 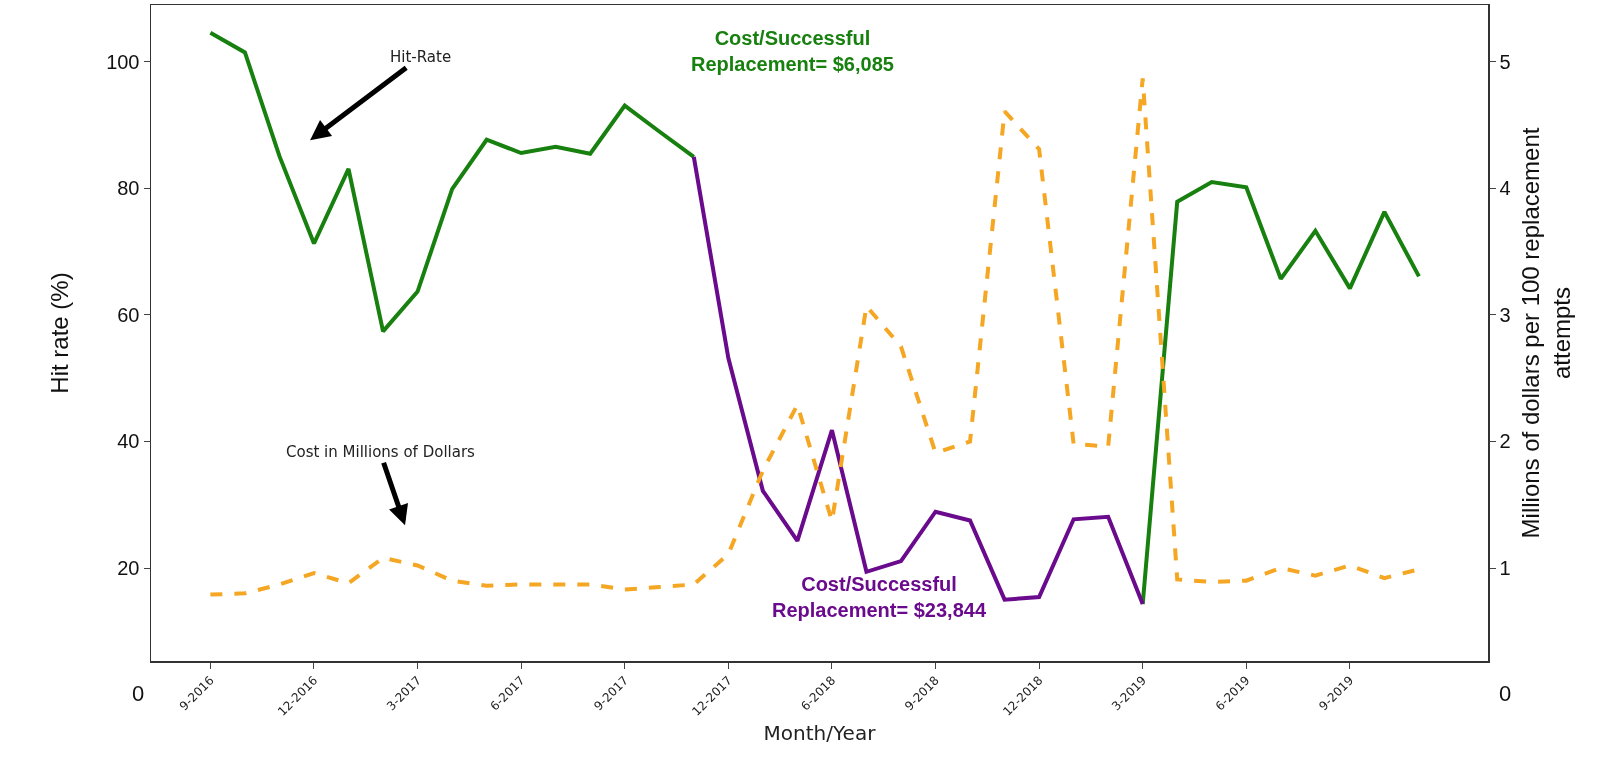 What do you see at coordinates (792, 51) in the screenshot?
I see `annotation: Cost/Successful Replacement= $6,085` at bounding box center [792, 51].